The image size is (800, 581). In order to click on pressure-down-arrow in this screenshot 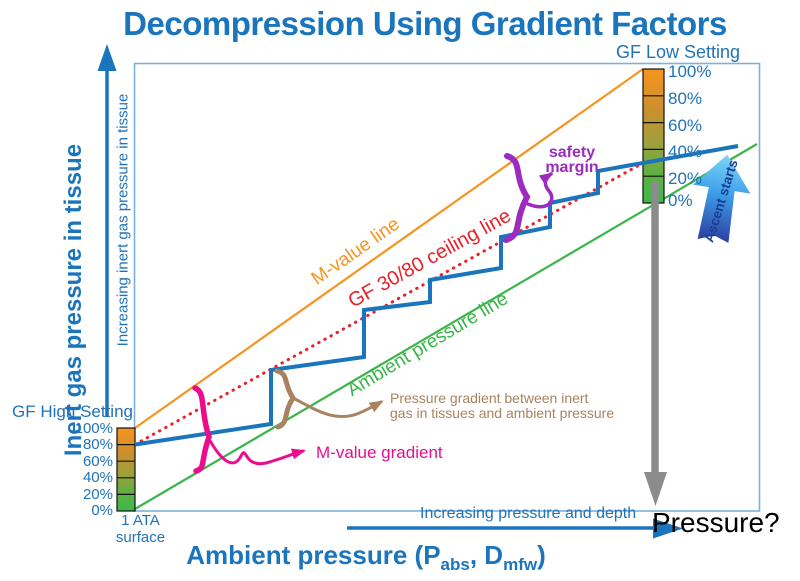, I will do `click(655, 343)`.